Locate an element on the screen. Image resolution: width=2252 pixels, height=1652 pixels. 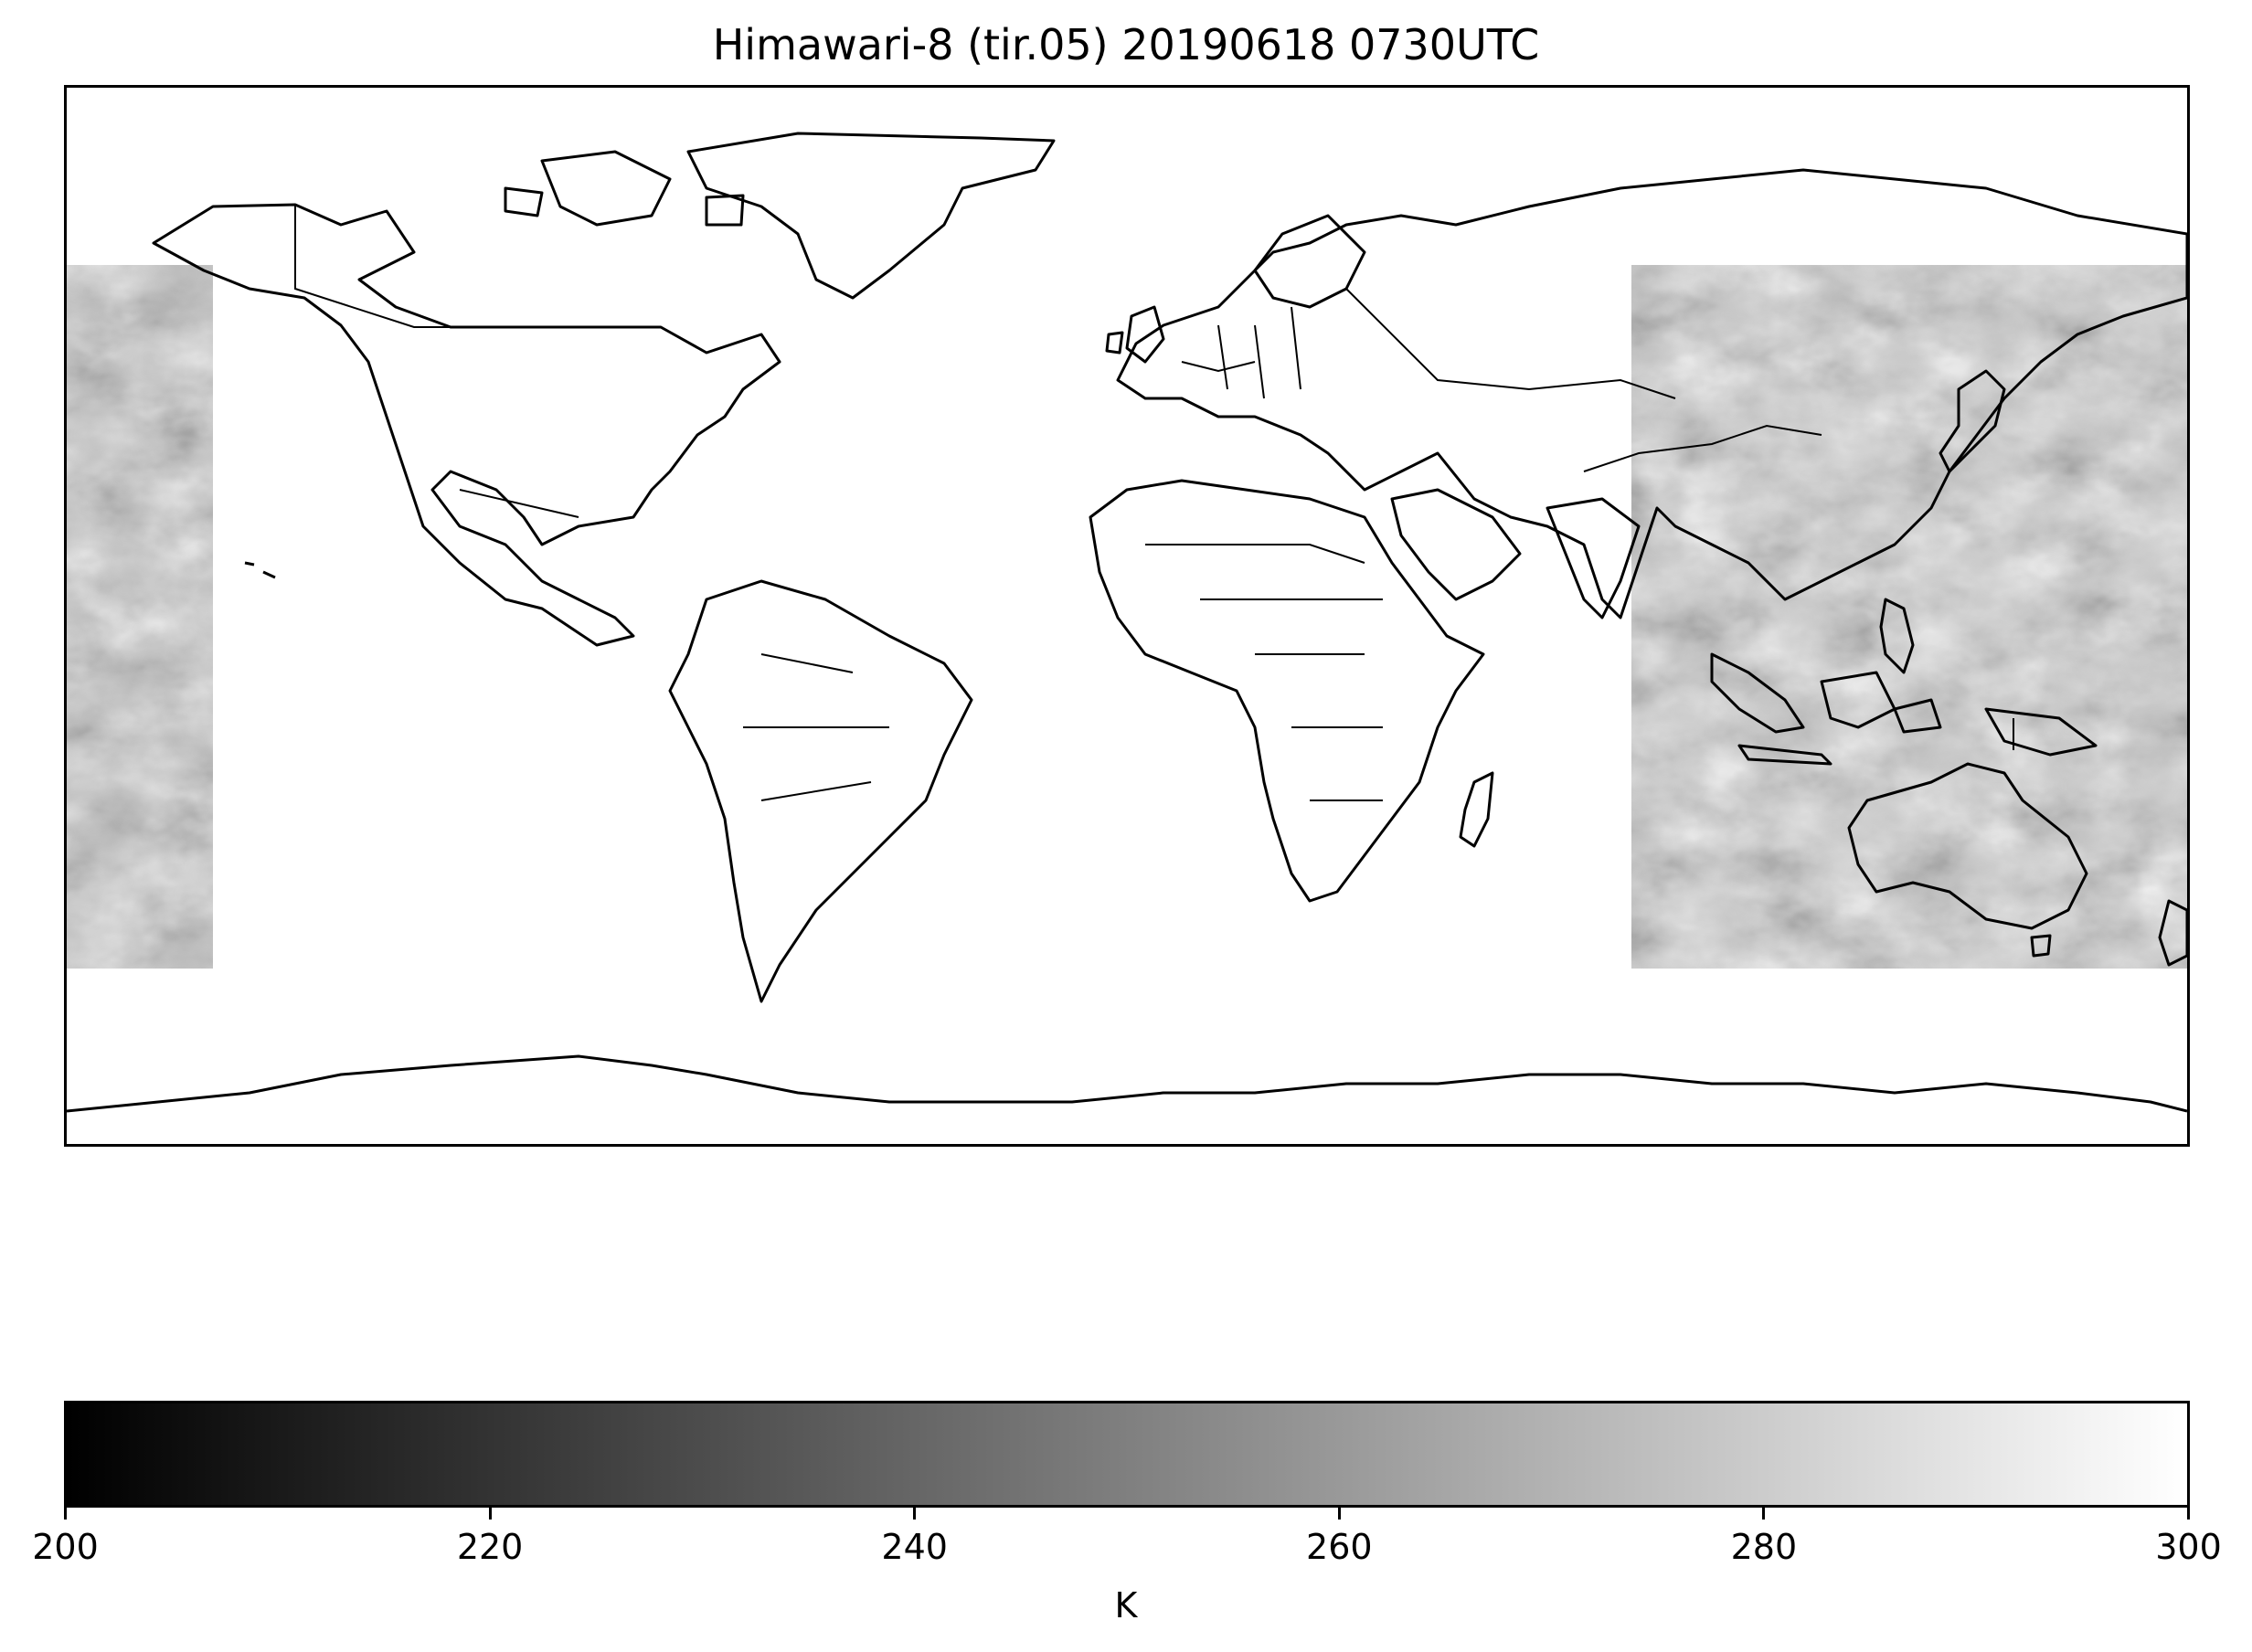
coast-africa is located at coordinates (1287, 691).